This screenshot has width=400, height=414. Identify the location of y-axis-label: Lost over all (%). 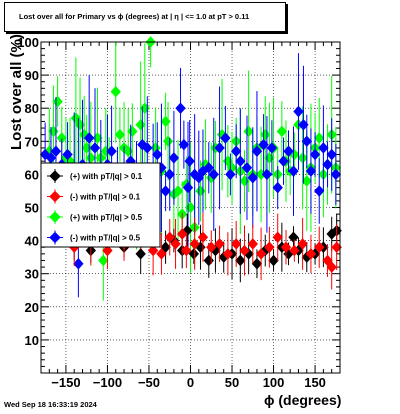
(16, 92).